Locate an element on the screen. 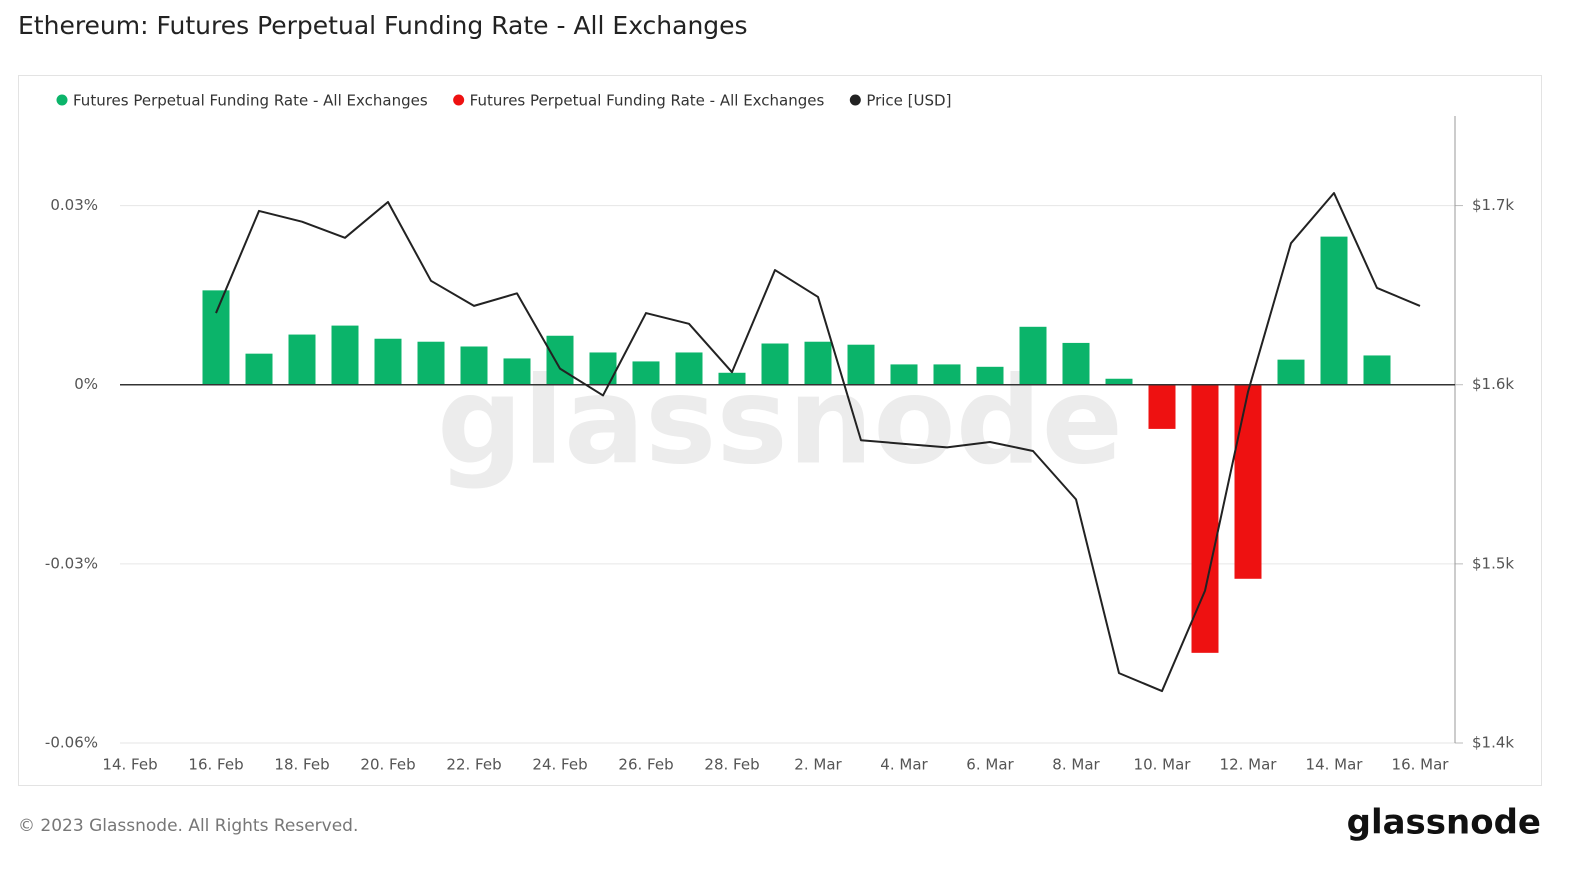 The height and width of the screenshot is (872, 1592). legend-label: Price [USD] is located at coordinates (908, 101).